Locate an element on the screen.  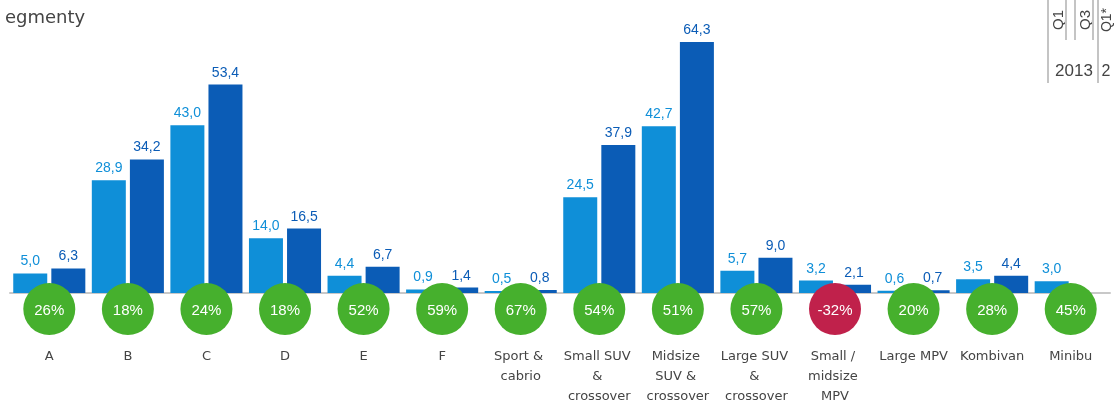
text: Q1 is located at coordinates (1057, 20).